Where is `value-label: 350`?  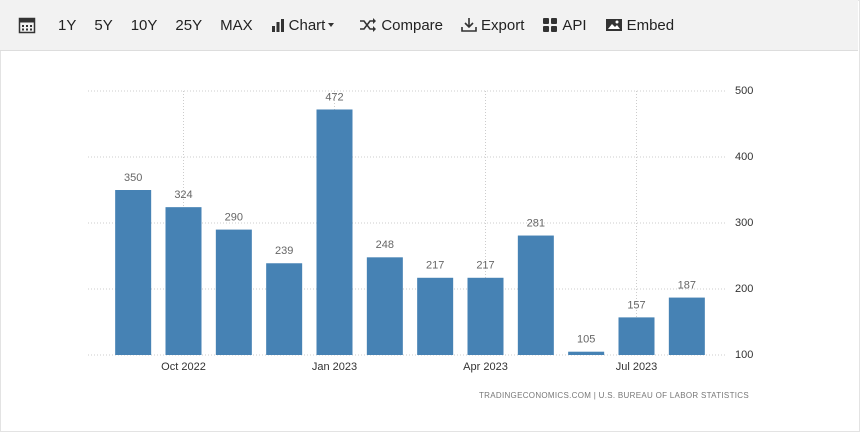 value-label: 350 is located at coordinates (133, 178).